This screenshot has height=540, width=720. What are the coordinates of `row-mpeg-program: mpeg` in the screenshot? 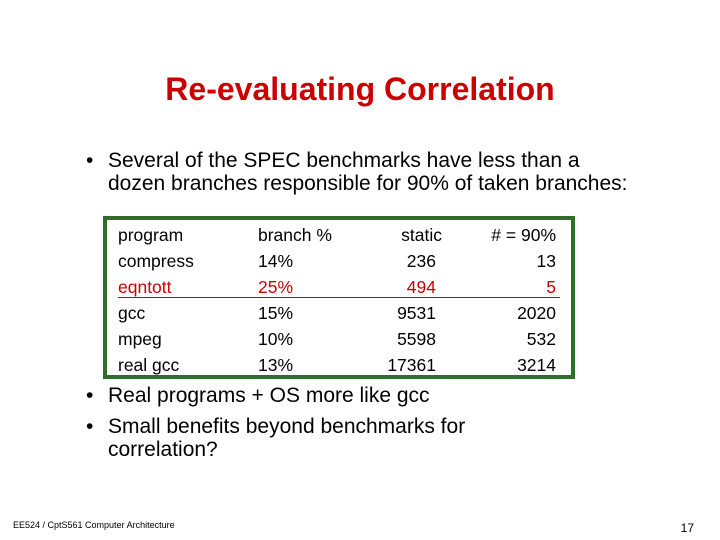 It's located at (140, 339).